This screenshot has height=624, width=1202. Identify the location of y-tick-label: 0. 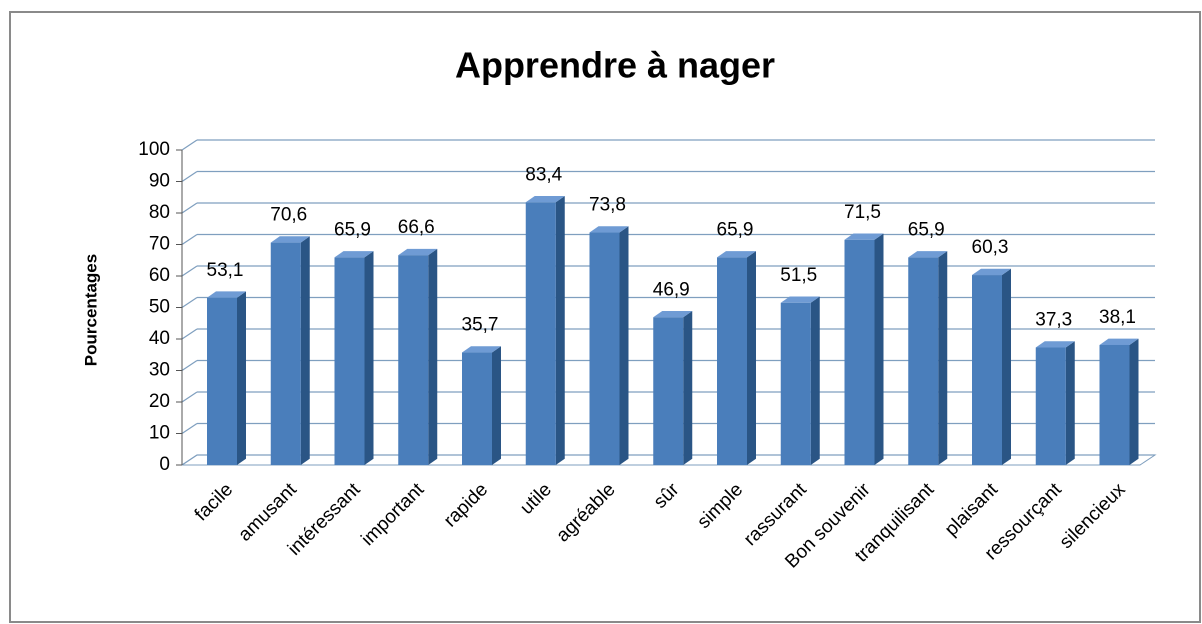
(164, 464).